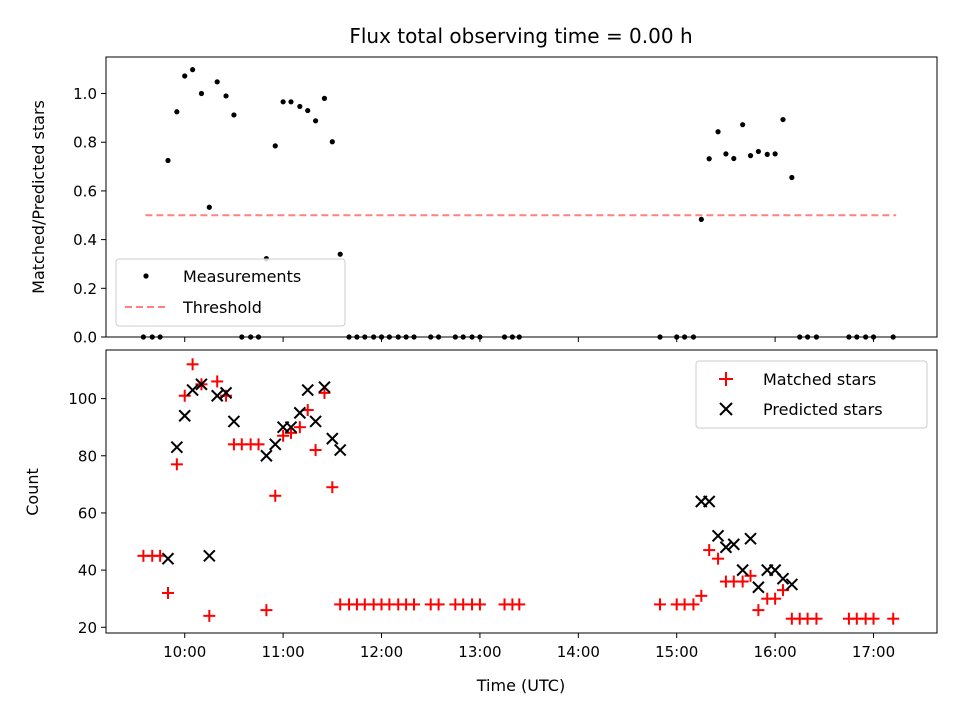  Describe the element at coordinates (85, 94) in the screenshot. I see `top-y-tick-label: 1.0` at that location.